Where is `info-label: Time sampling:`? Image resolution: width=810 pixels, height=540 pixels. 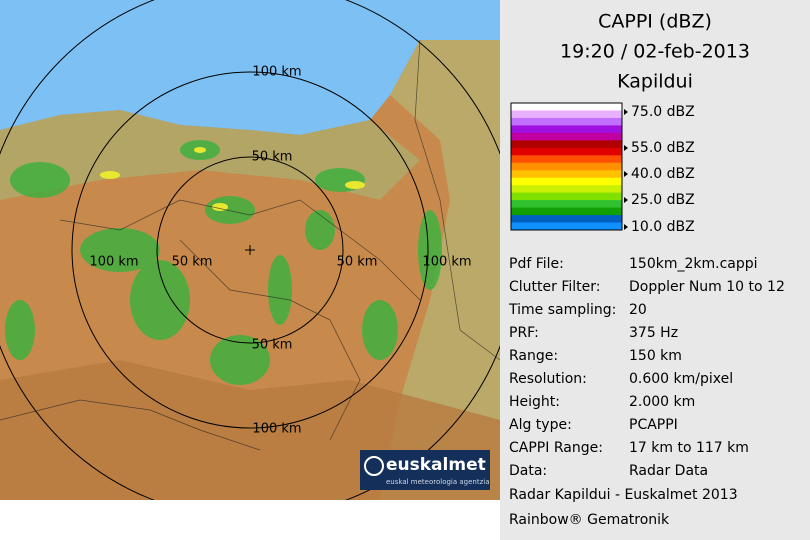 info-label: Time sampling: is located at coordinates (562, 310).